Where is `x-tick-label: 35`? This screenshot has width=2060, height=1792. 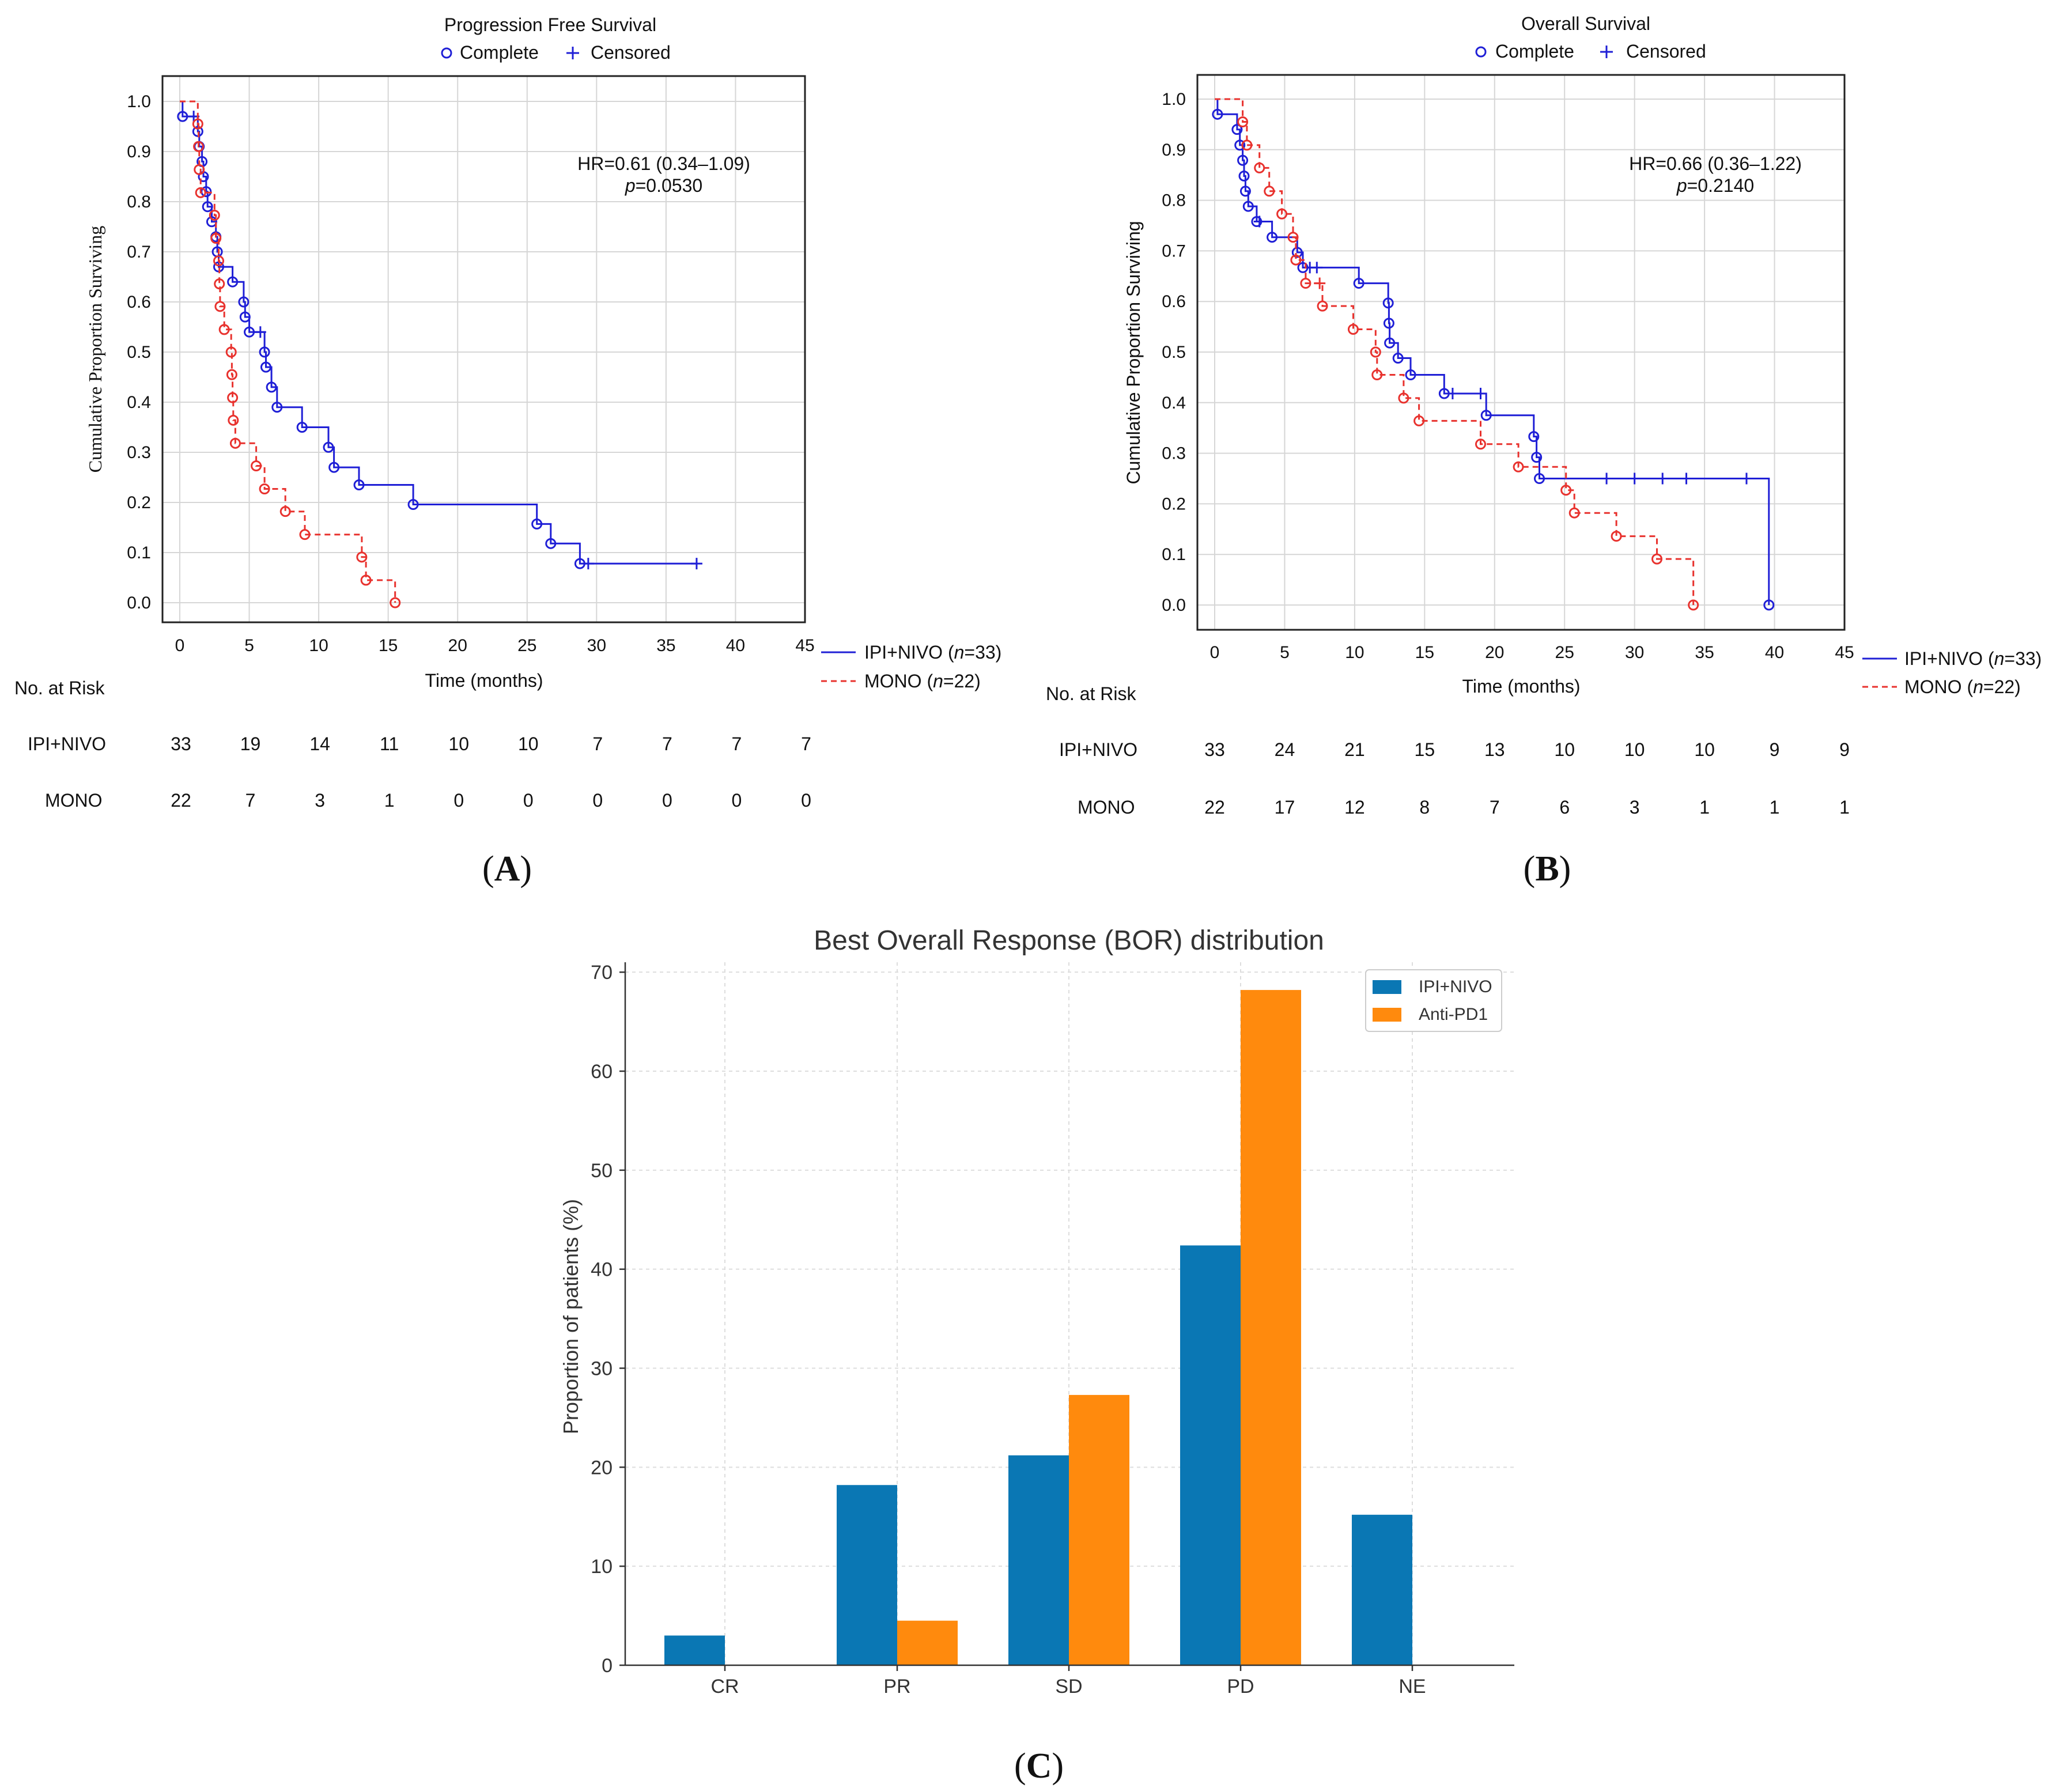 x-tick-label: 35 is located at coordinates (665, 645).